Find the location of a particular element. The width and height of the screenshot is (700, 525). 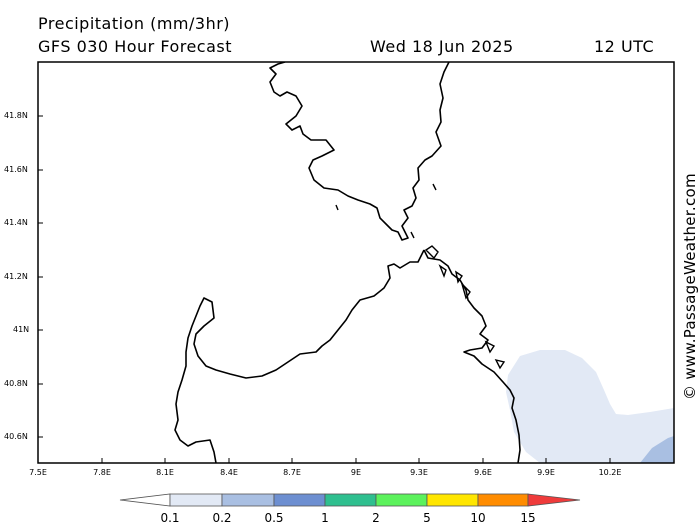

precip-medium-area is located at coordinates (657, 449).